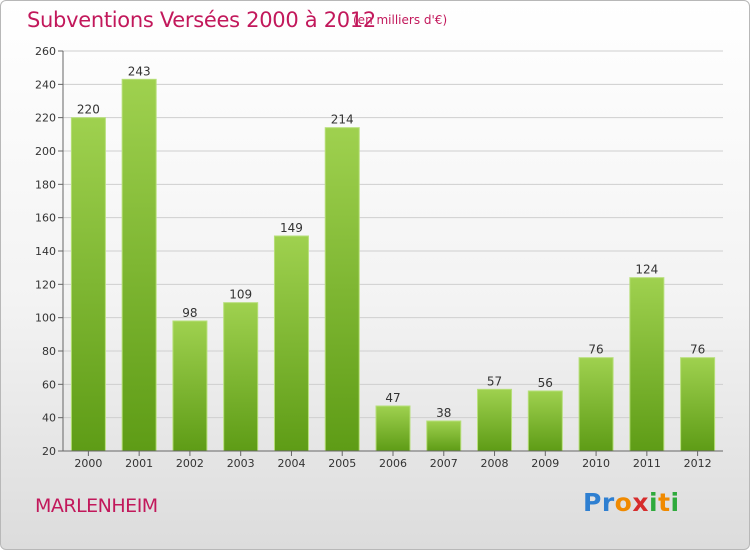  Describe the element at coordinates (49, 384) in the screenshot. I see `y-tick-label: 60` at that location.